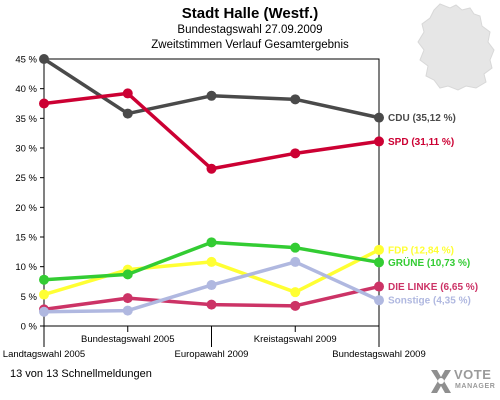 This screenshot has width=500, height=400. What do you see at coordinates (26, 178) in the screenshot?
I see `y-tick-label: 25 %` at bounding box center [26, 178].